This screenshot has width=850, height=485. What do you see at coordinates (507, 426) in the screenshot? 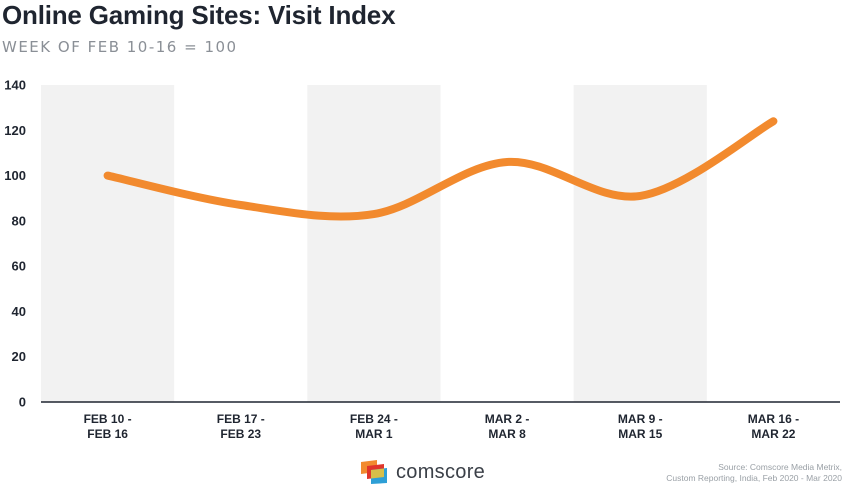
I see `x-tick-label: MAR 2 -MAR 8` at bounding box center [507, 426].